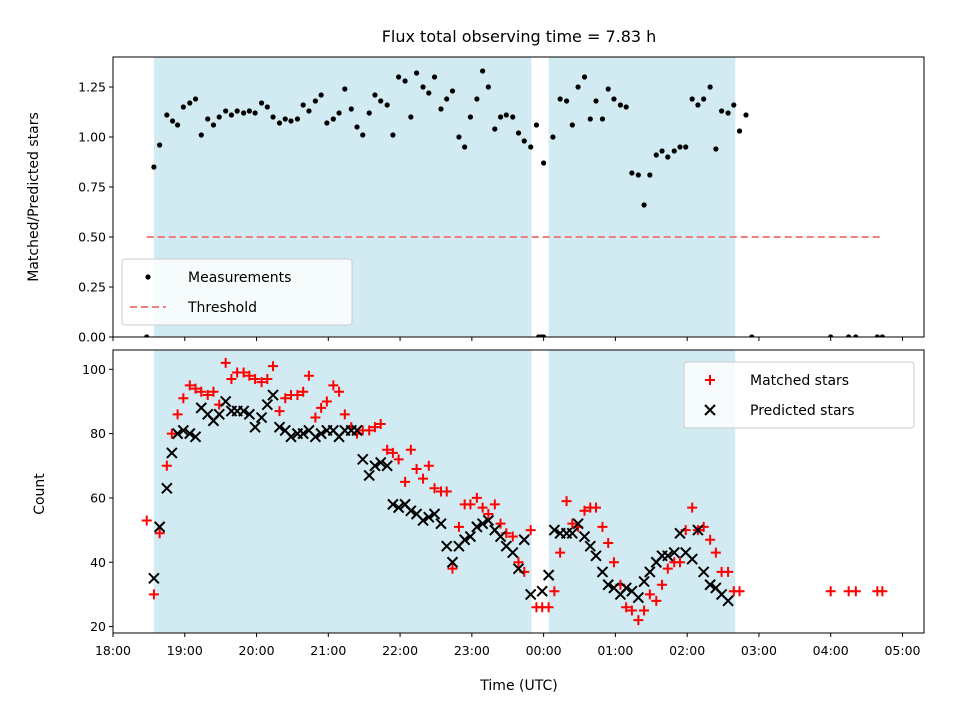  Describe the element at coordinates (799, 395) in the screenshot. I see `bottom-legend: Matched stars Predicted stars` at that location.